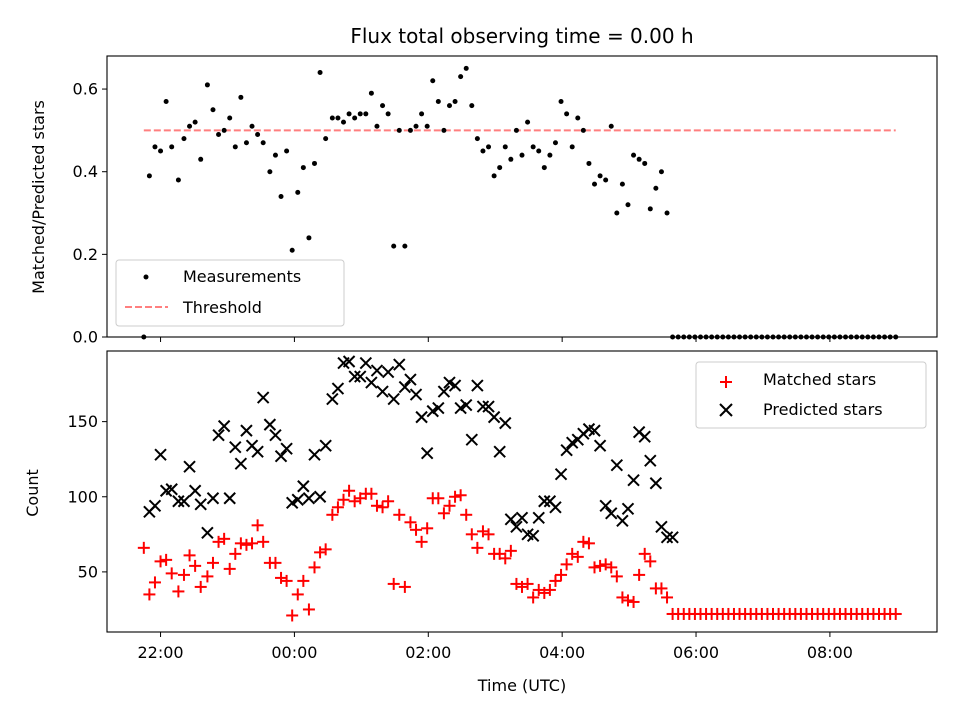  What do you see at coordinates (230, 293) in the screenshot?
I see `top-legend-box` at bounding box center [230, 293].